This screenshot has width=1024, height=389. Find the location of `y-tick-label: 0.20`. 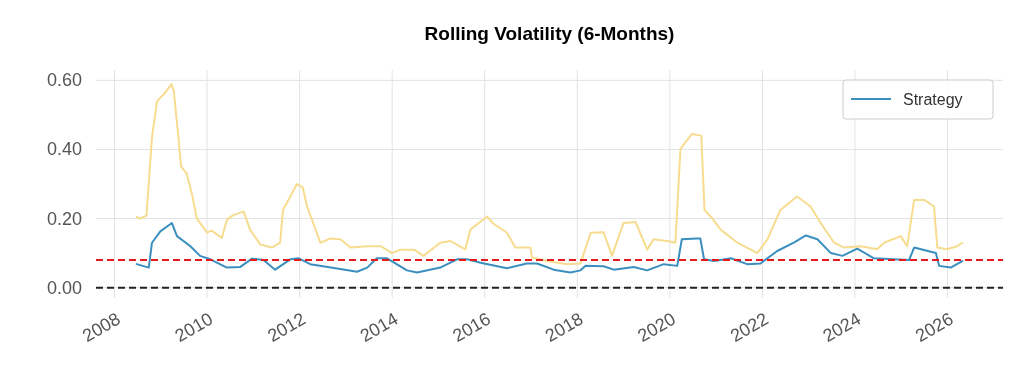

y-tick-label: 0.20 is located at coordinates (64, 218).